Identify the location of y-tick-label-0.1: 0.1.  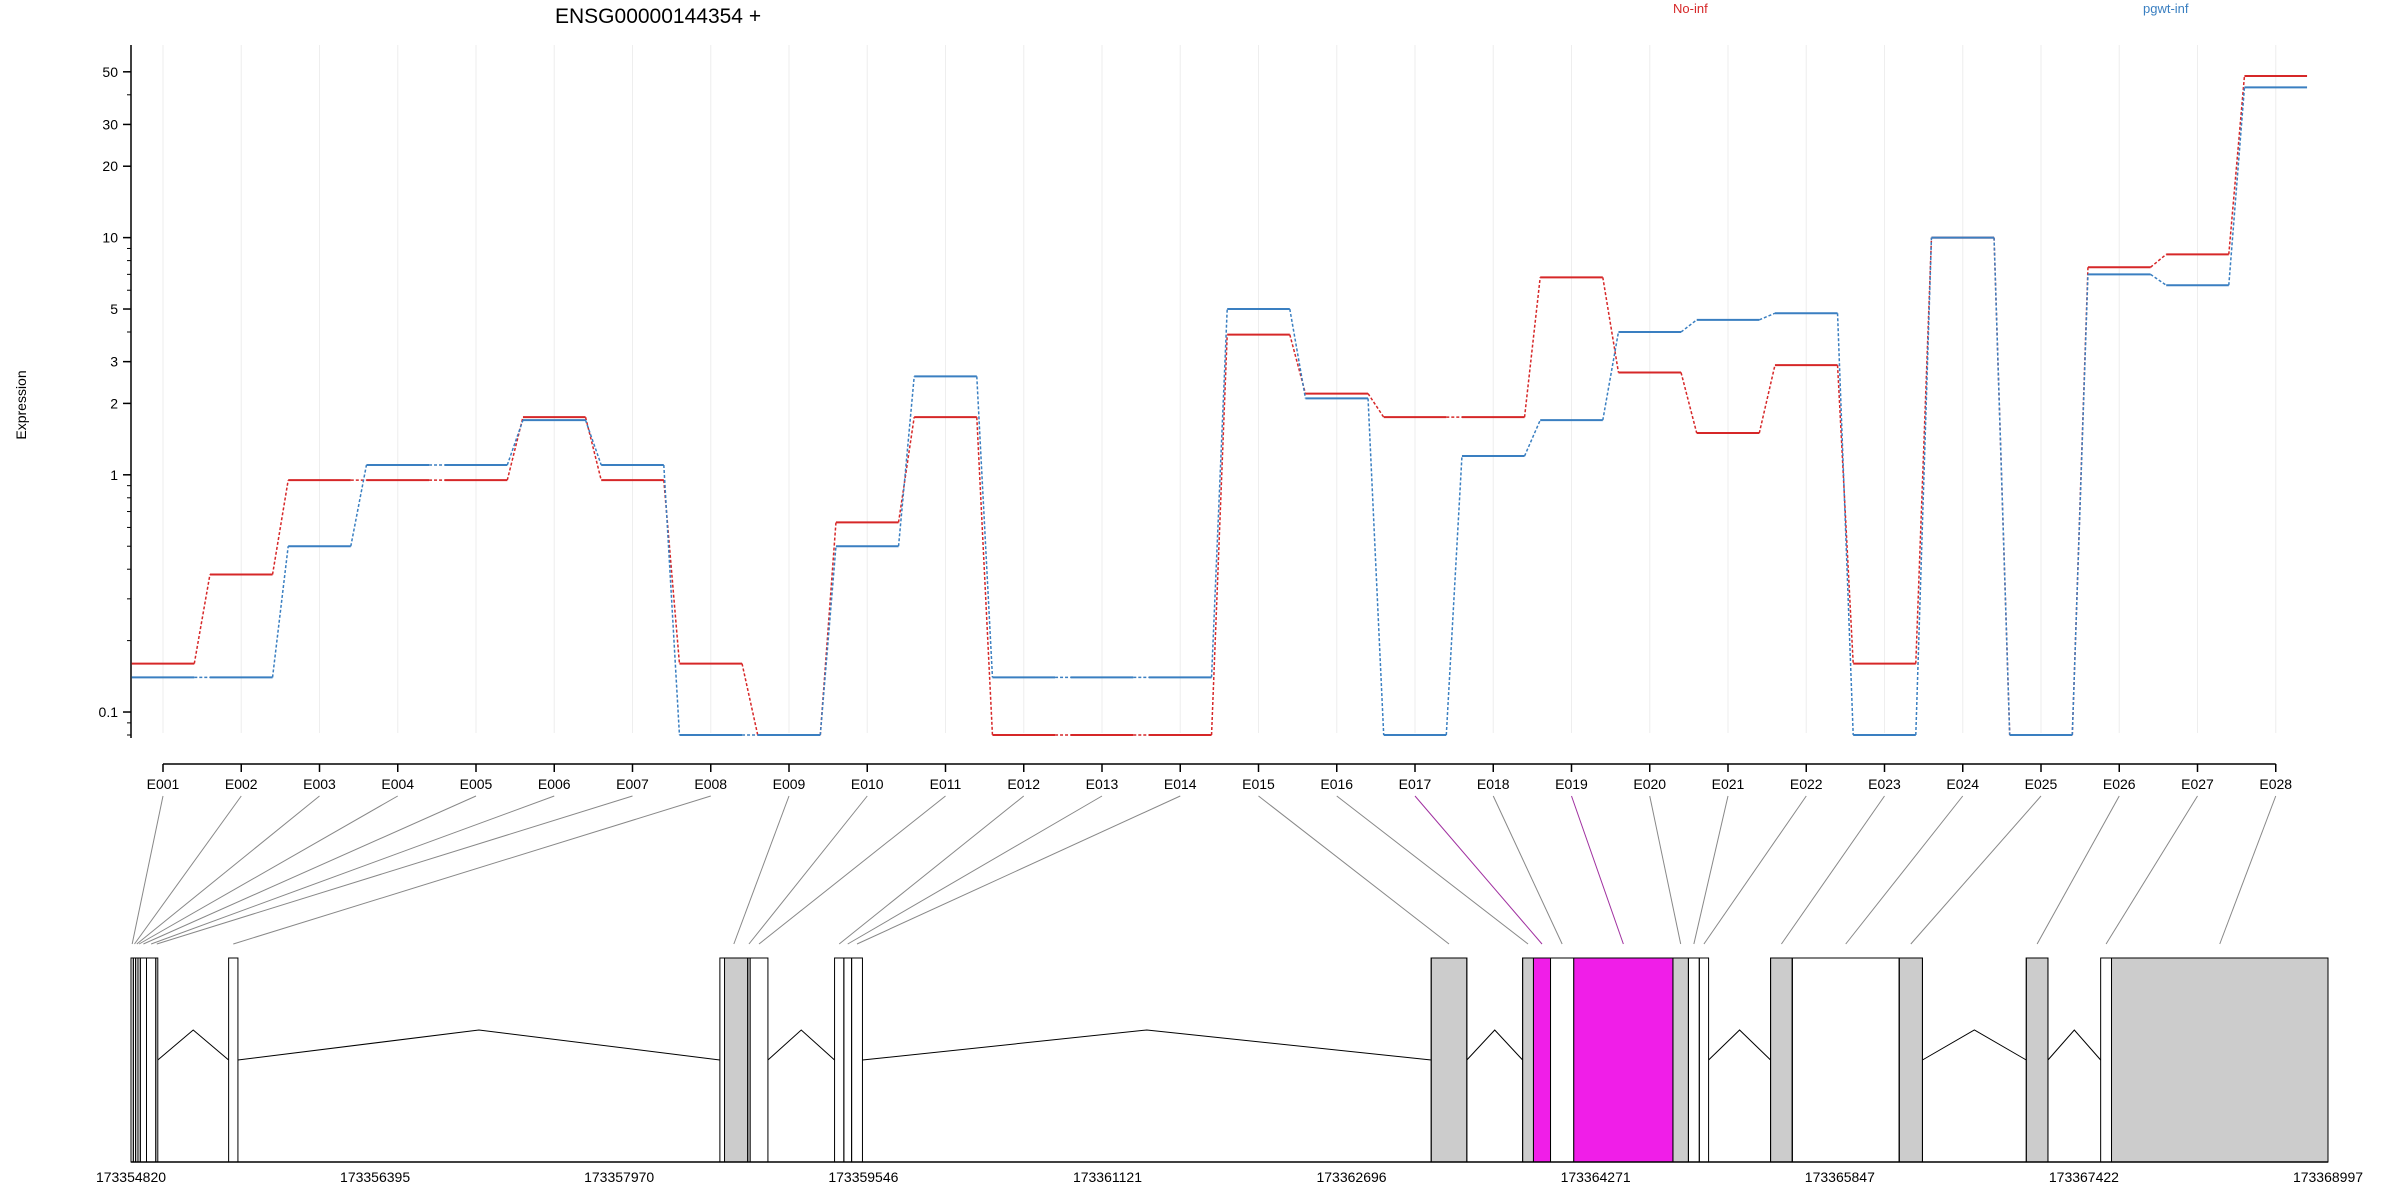
(109, 712).